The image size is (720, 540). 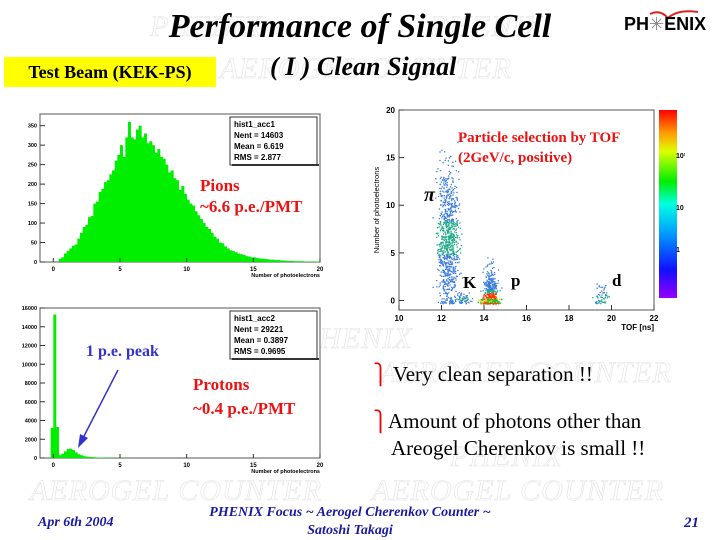 What do you see at coordinates (654, 318) in the screenshot?
I see `x-tick-label: 22` at bounding box center [654, 318].